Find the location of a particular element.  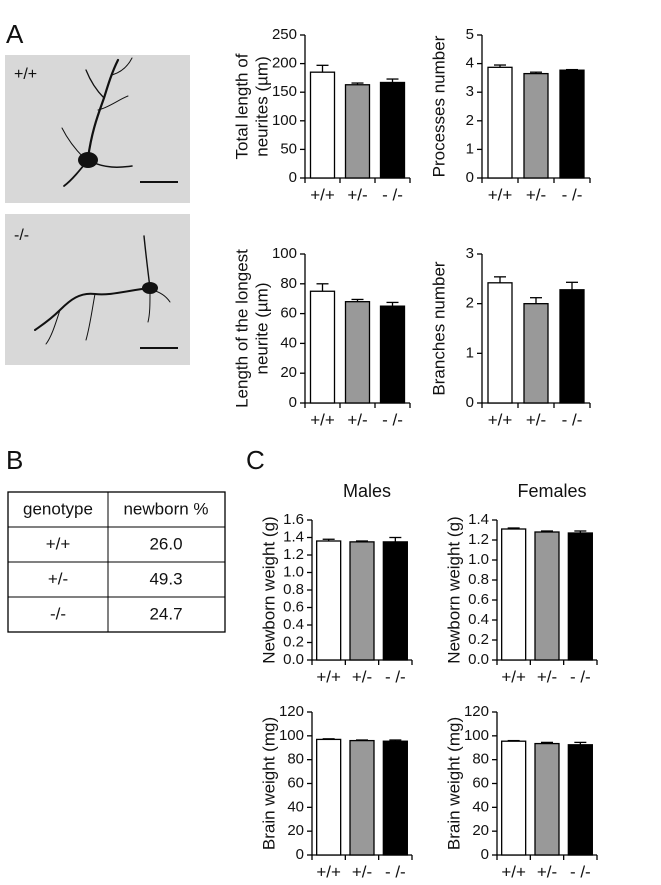

table-header: newborn % is located at coordinates (165, 508).